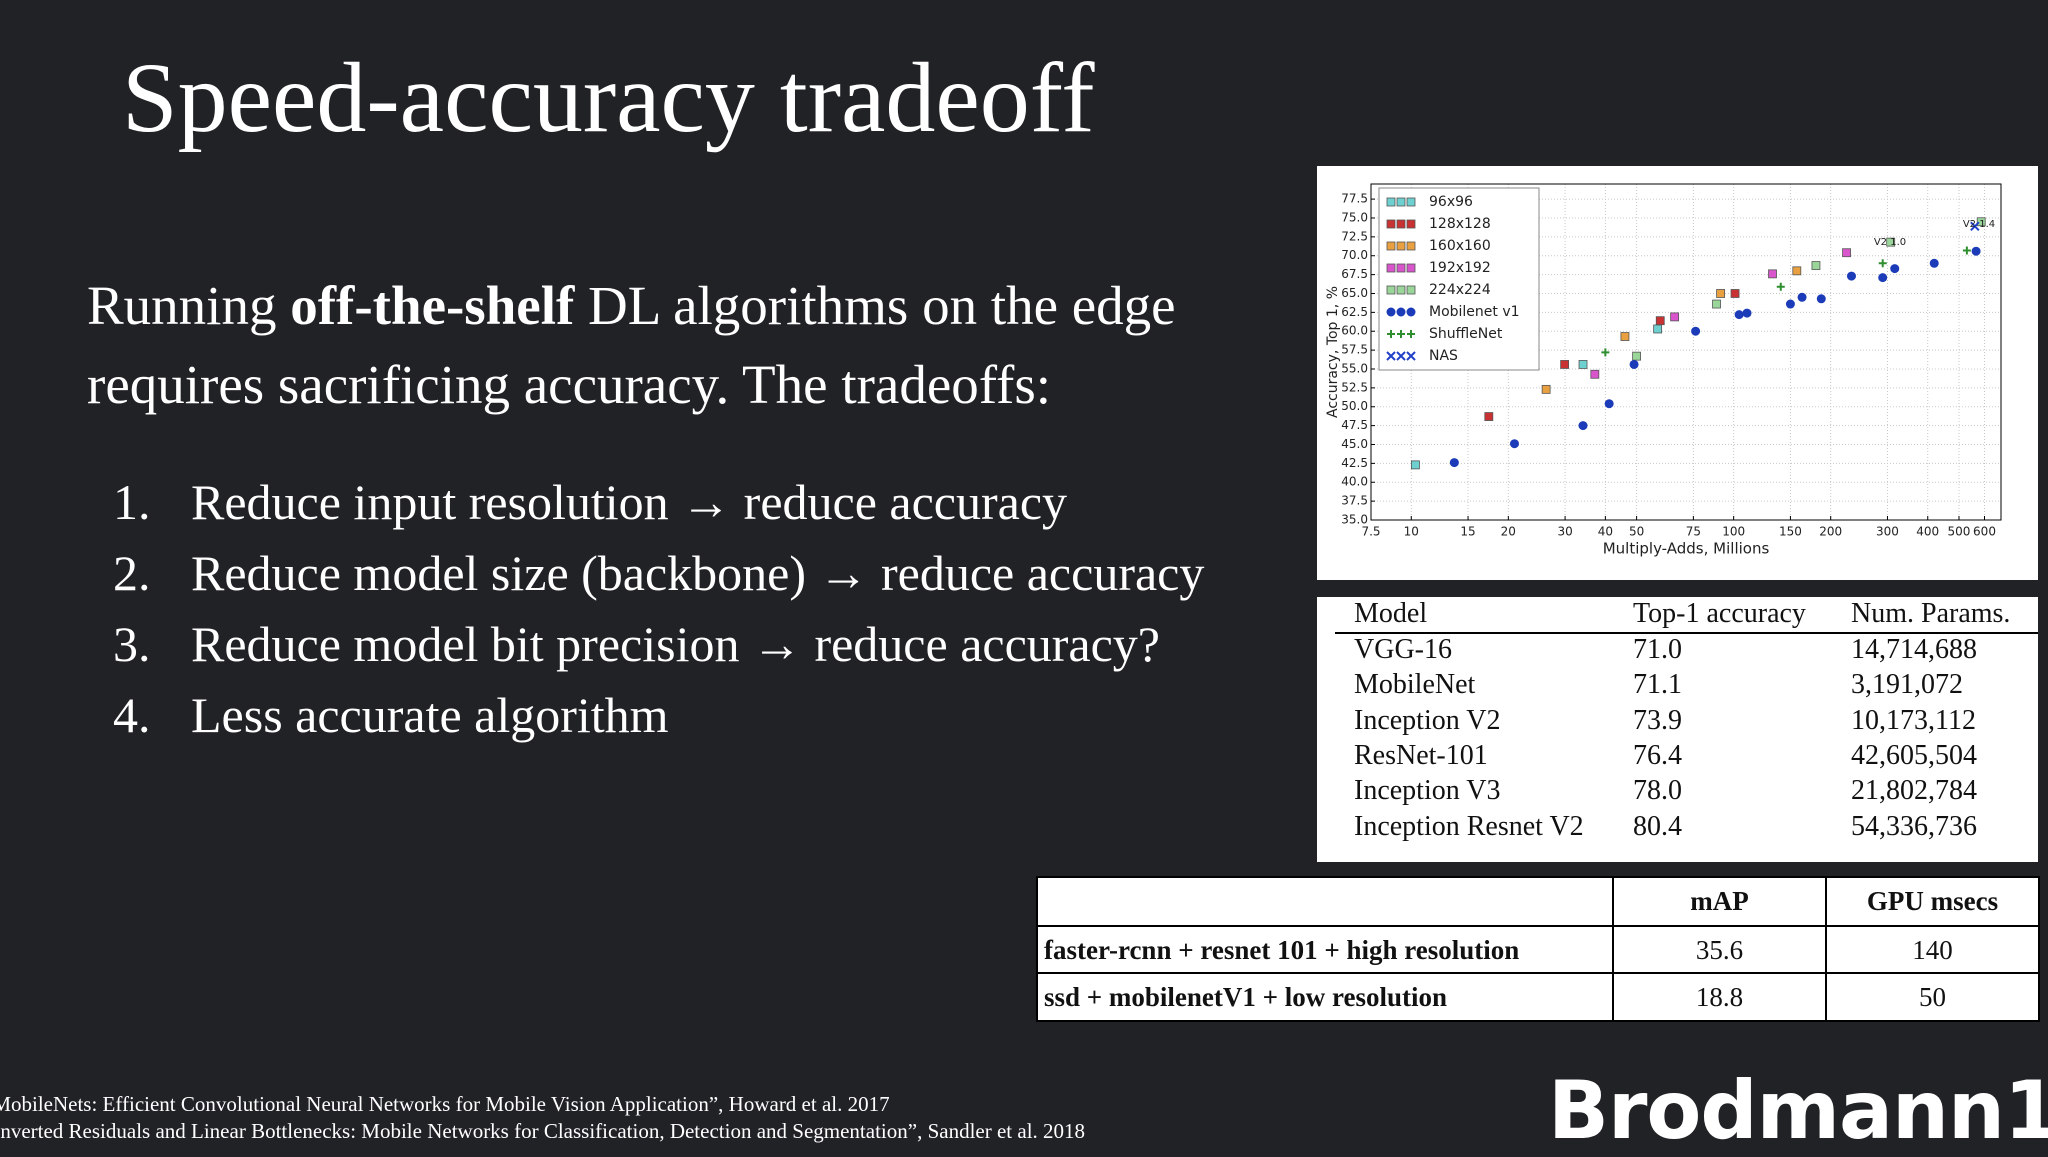 This screenshot has width=2048, height=1157. I want to click on y-tick-label: 35.0, so click(1354, 520).